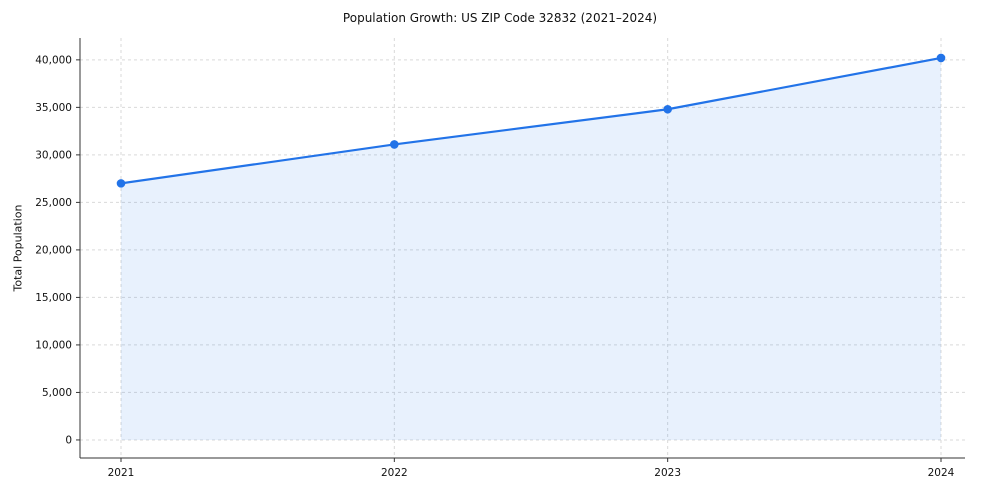  I want to click on x-tick-label: 2023, so click(667, 473).